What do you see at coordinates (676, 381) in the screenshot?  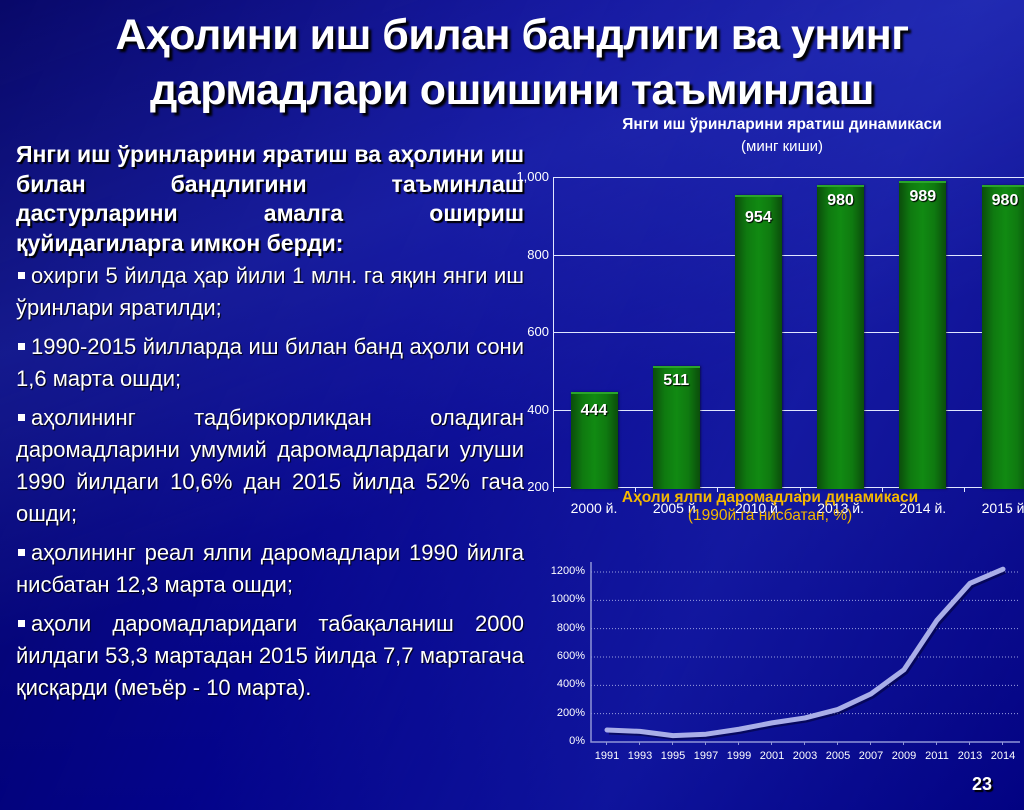 I see `bar-value-label: 511` at bounding box center [676, 381].